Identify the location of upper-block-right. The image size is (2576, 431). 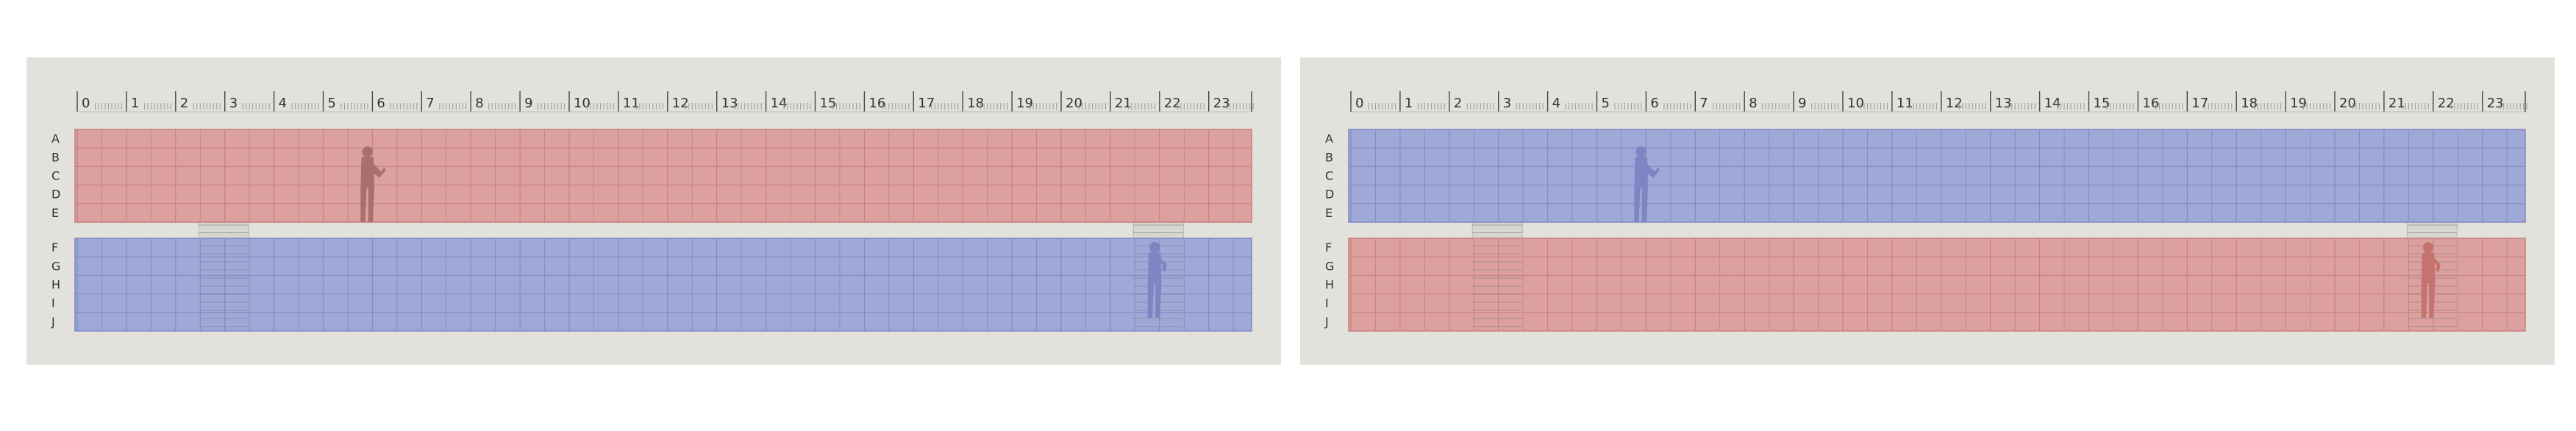
(1937, 176).